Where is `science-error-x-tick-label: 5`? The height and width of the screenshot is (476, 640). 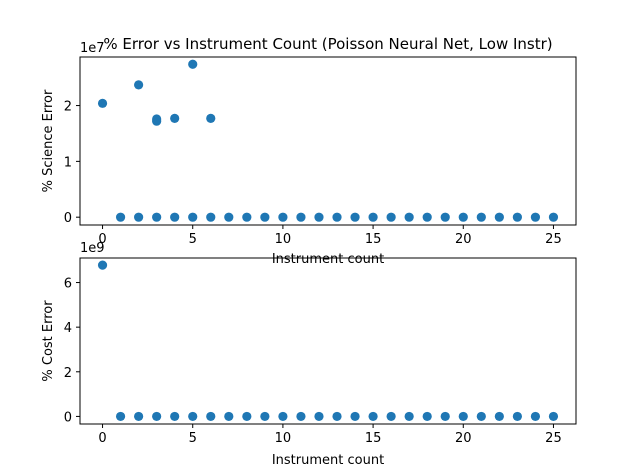
science-error-x-tick-label: 5 is located at coordinates (193, 239).